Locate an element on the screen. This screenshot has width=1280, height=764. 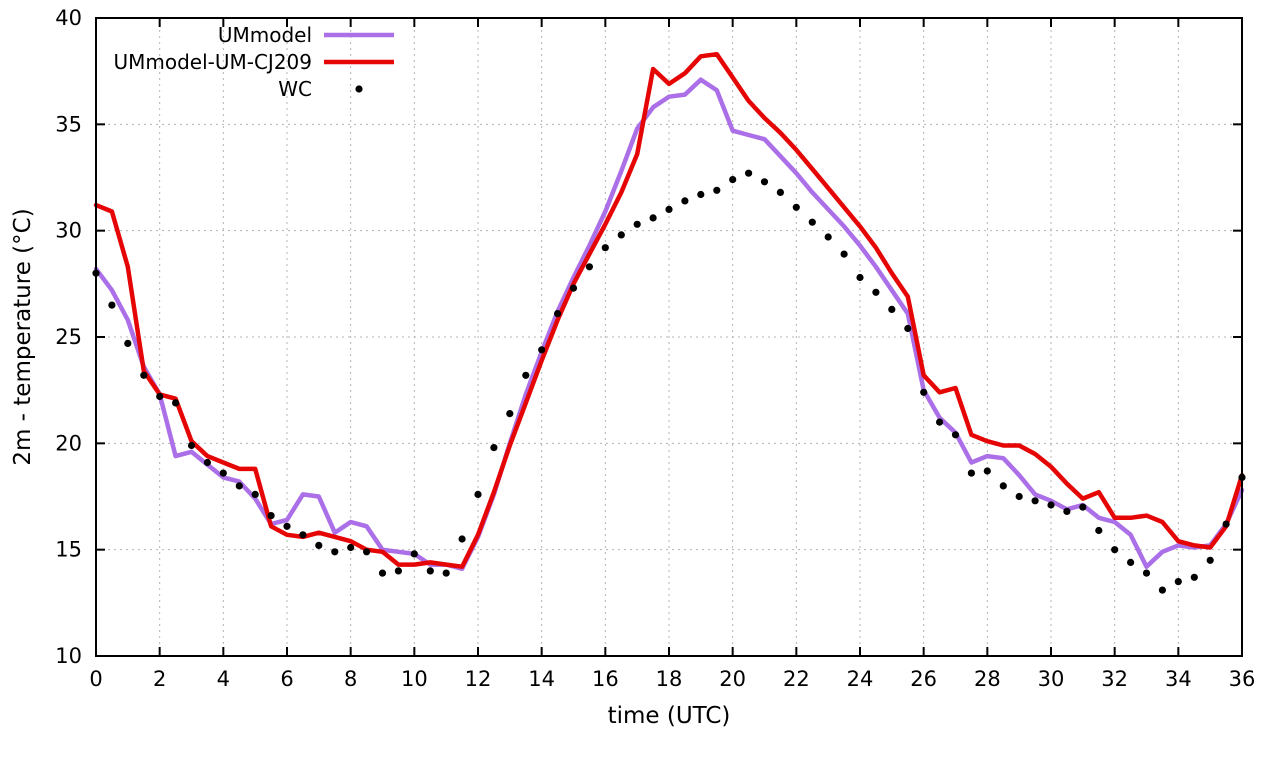
y-tick-label: 15 is located at coordinates (68, 550).